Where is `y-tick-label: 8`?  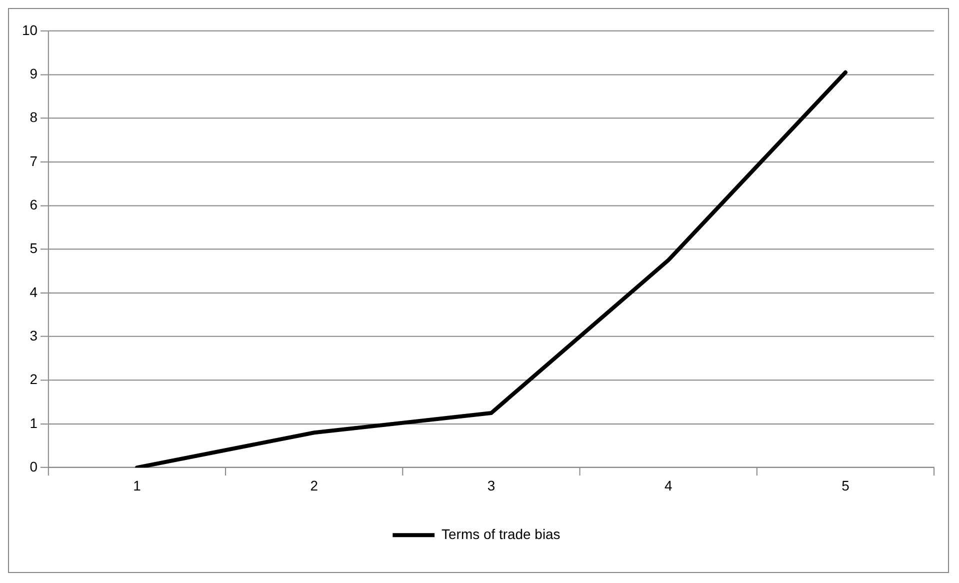
y-tick-label: 8 is located at coordinates (34, 117).